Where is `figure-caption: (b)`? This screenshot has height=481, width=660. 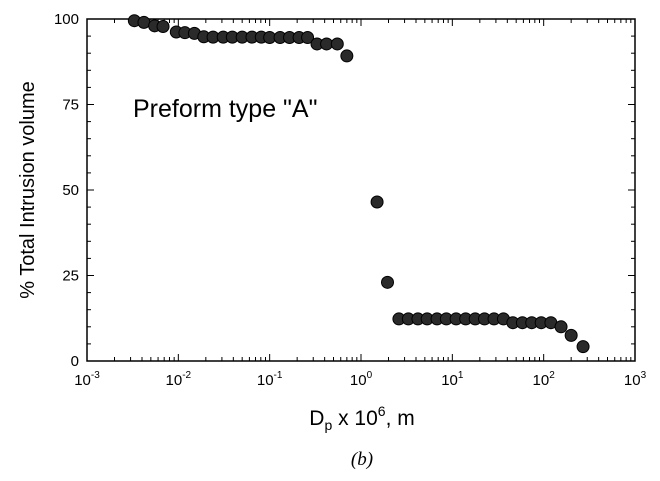 figure-caption: (b) is located at coordinates (362, 459).